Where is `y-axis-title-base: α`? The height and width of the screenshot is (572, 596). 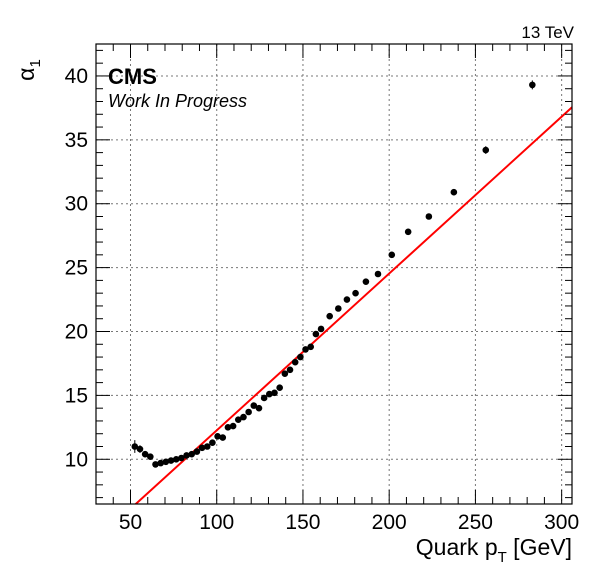
y-axis-title-base: α is located at coordinates (26, 74).